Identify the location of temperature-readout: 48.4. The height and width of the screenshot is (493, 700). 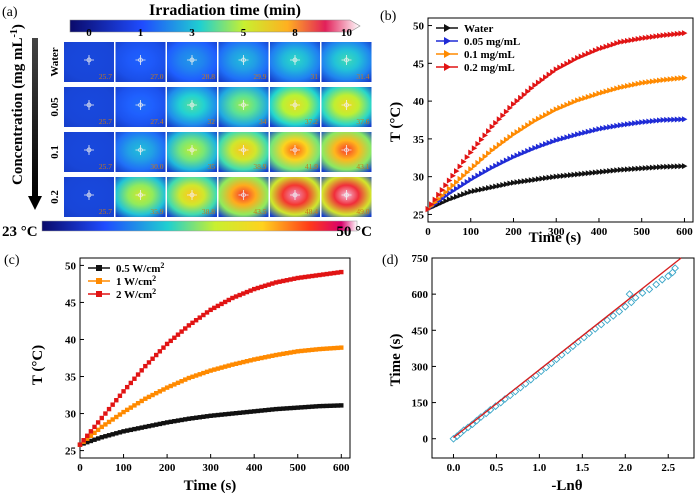
(311, 211).